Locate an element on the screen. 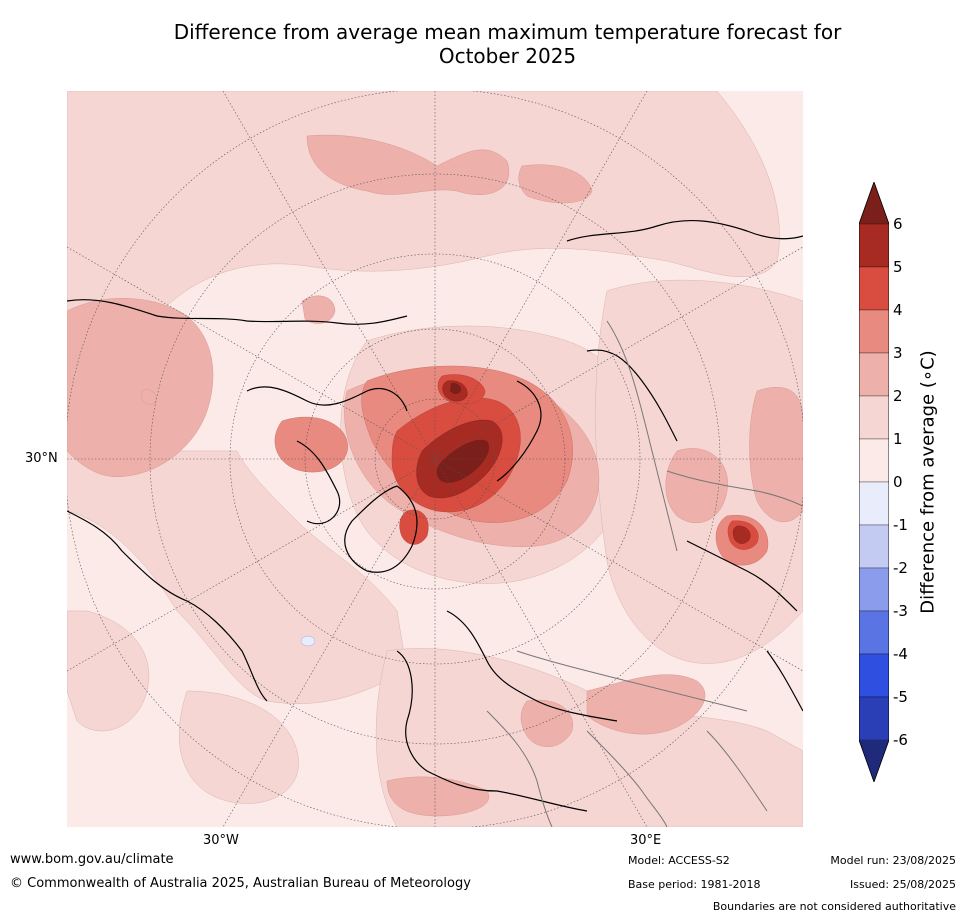 This screenshot has width=965, height=919. longitude-label-30e: 30°E is located at coordinates (646, 840).